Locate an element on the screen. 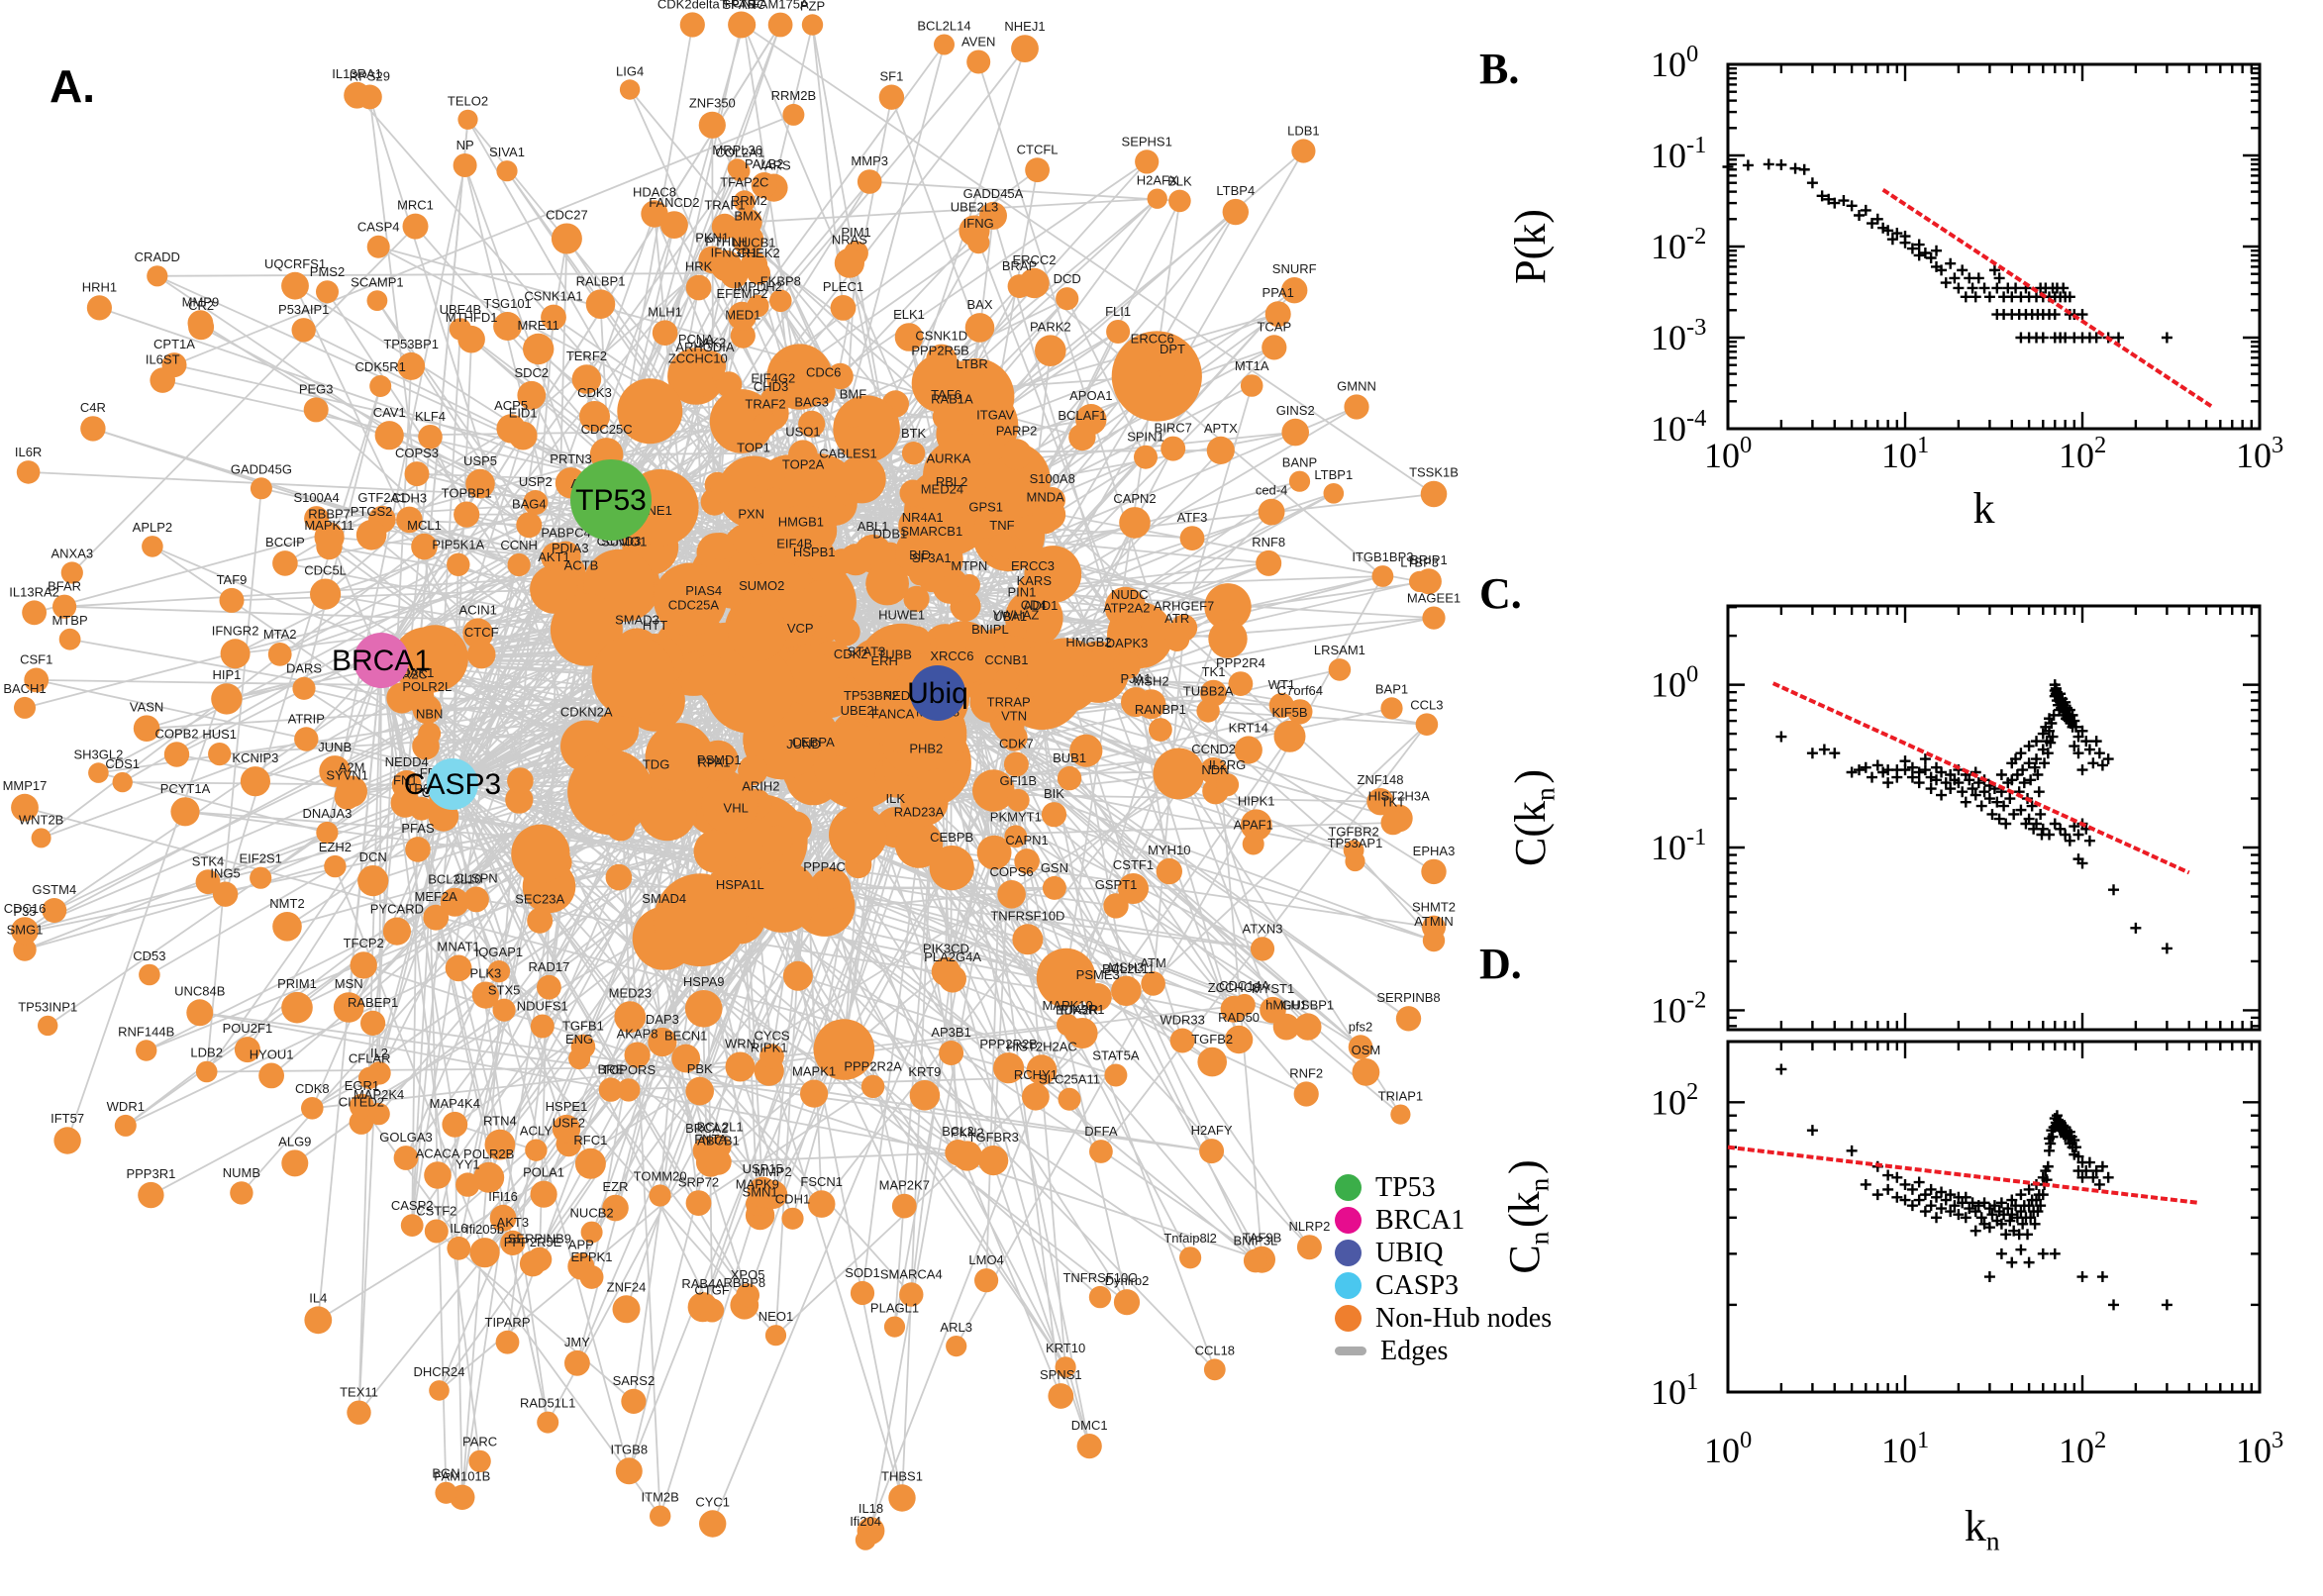  network-node-label: BCCIP is located at coordinates (285, 542).